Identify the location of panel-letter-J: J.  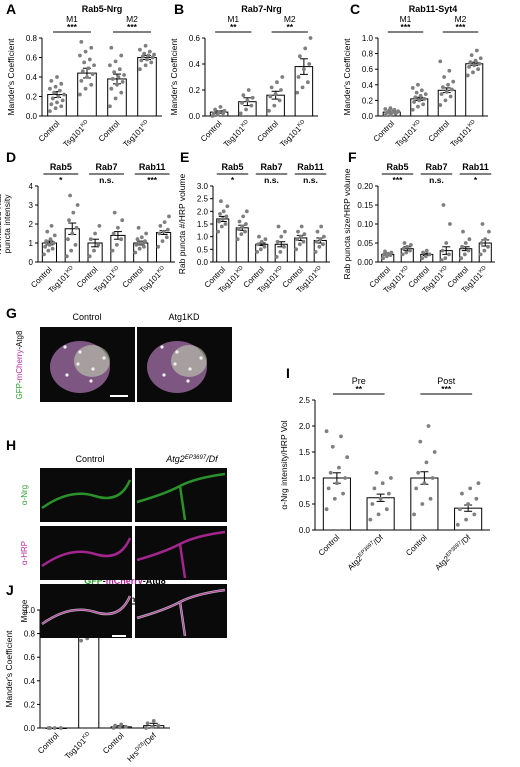
(10, 590).